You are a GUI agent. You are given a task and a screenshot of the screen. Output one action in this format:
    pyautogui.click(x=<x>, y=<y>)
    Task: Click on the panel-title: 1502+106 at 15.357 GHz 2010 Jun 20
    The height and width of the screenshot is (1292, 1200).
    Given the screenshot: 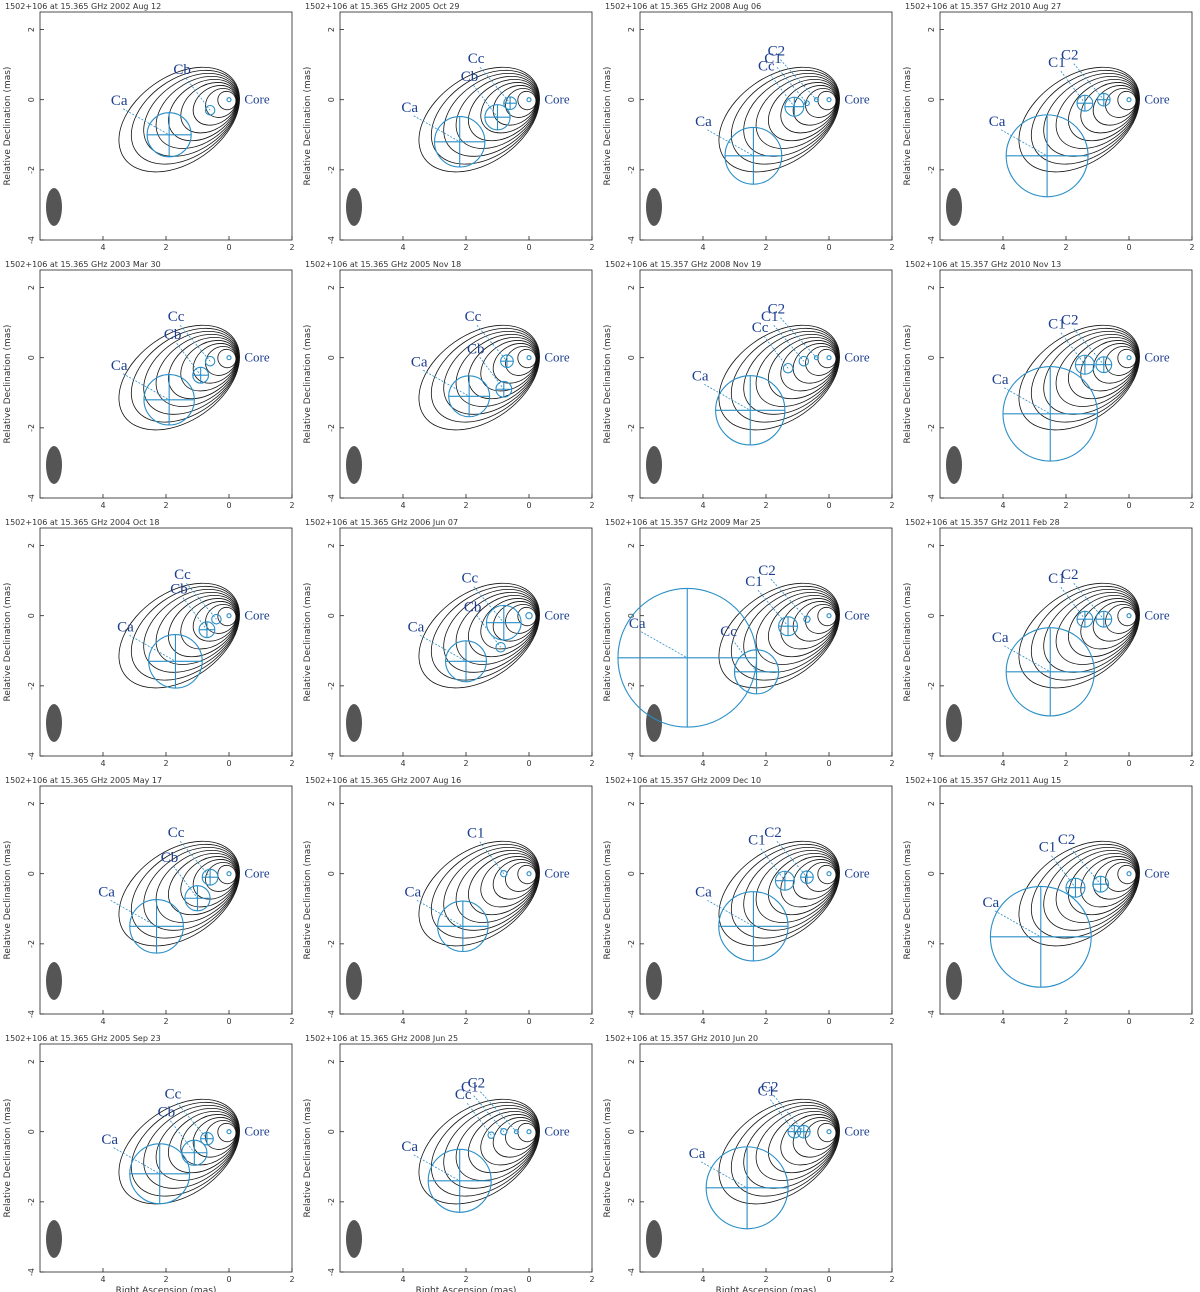 What is the action you would take?
    pyautogui.click(x=681, y=1038)
    